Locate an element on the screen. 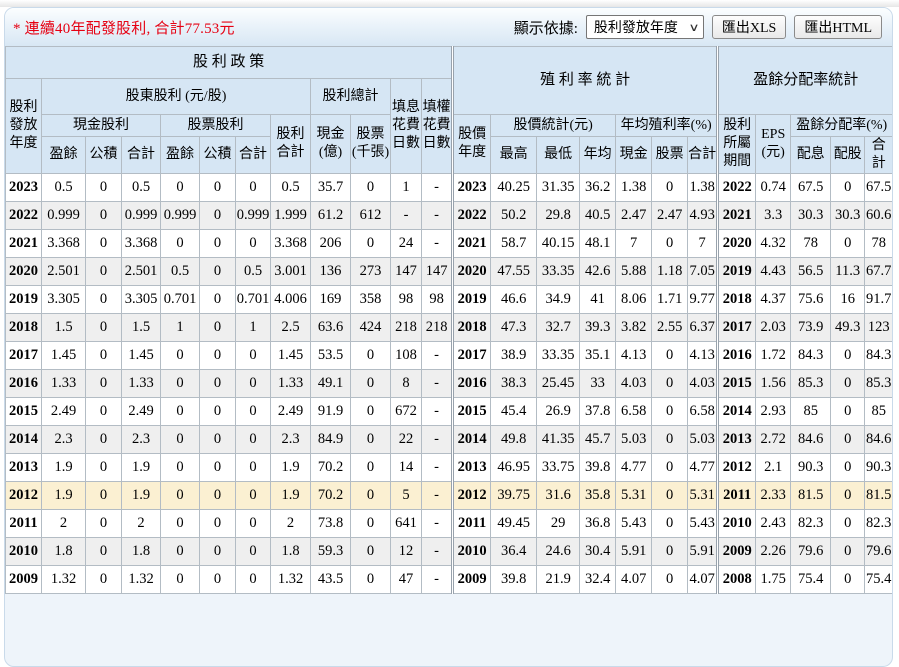 This screenshot has height=667, width=899. value-cell: 50.2 is located at coordinates (514, 215).